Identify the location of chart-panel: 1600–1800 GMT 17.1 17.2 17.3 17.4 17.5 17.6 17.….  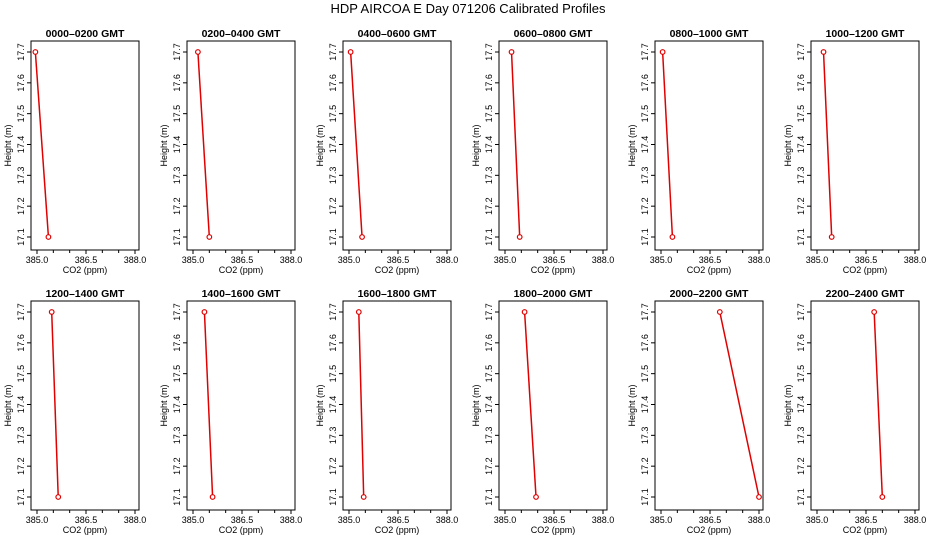
(386, 411).